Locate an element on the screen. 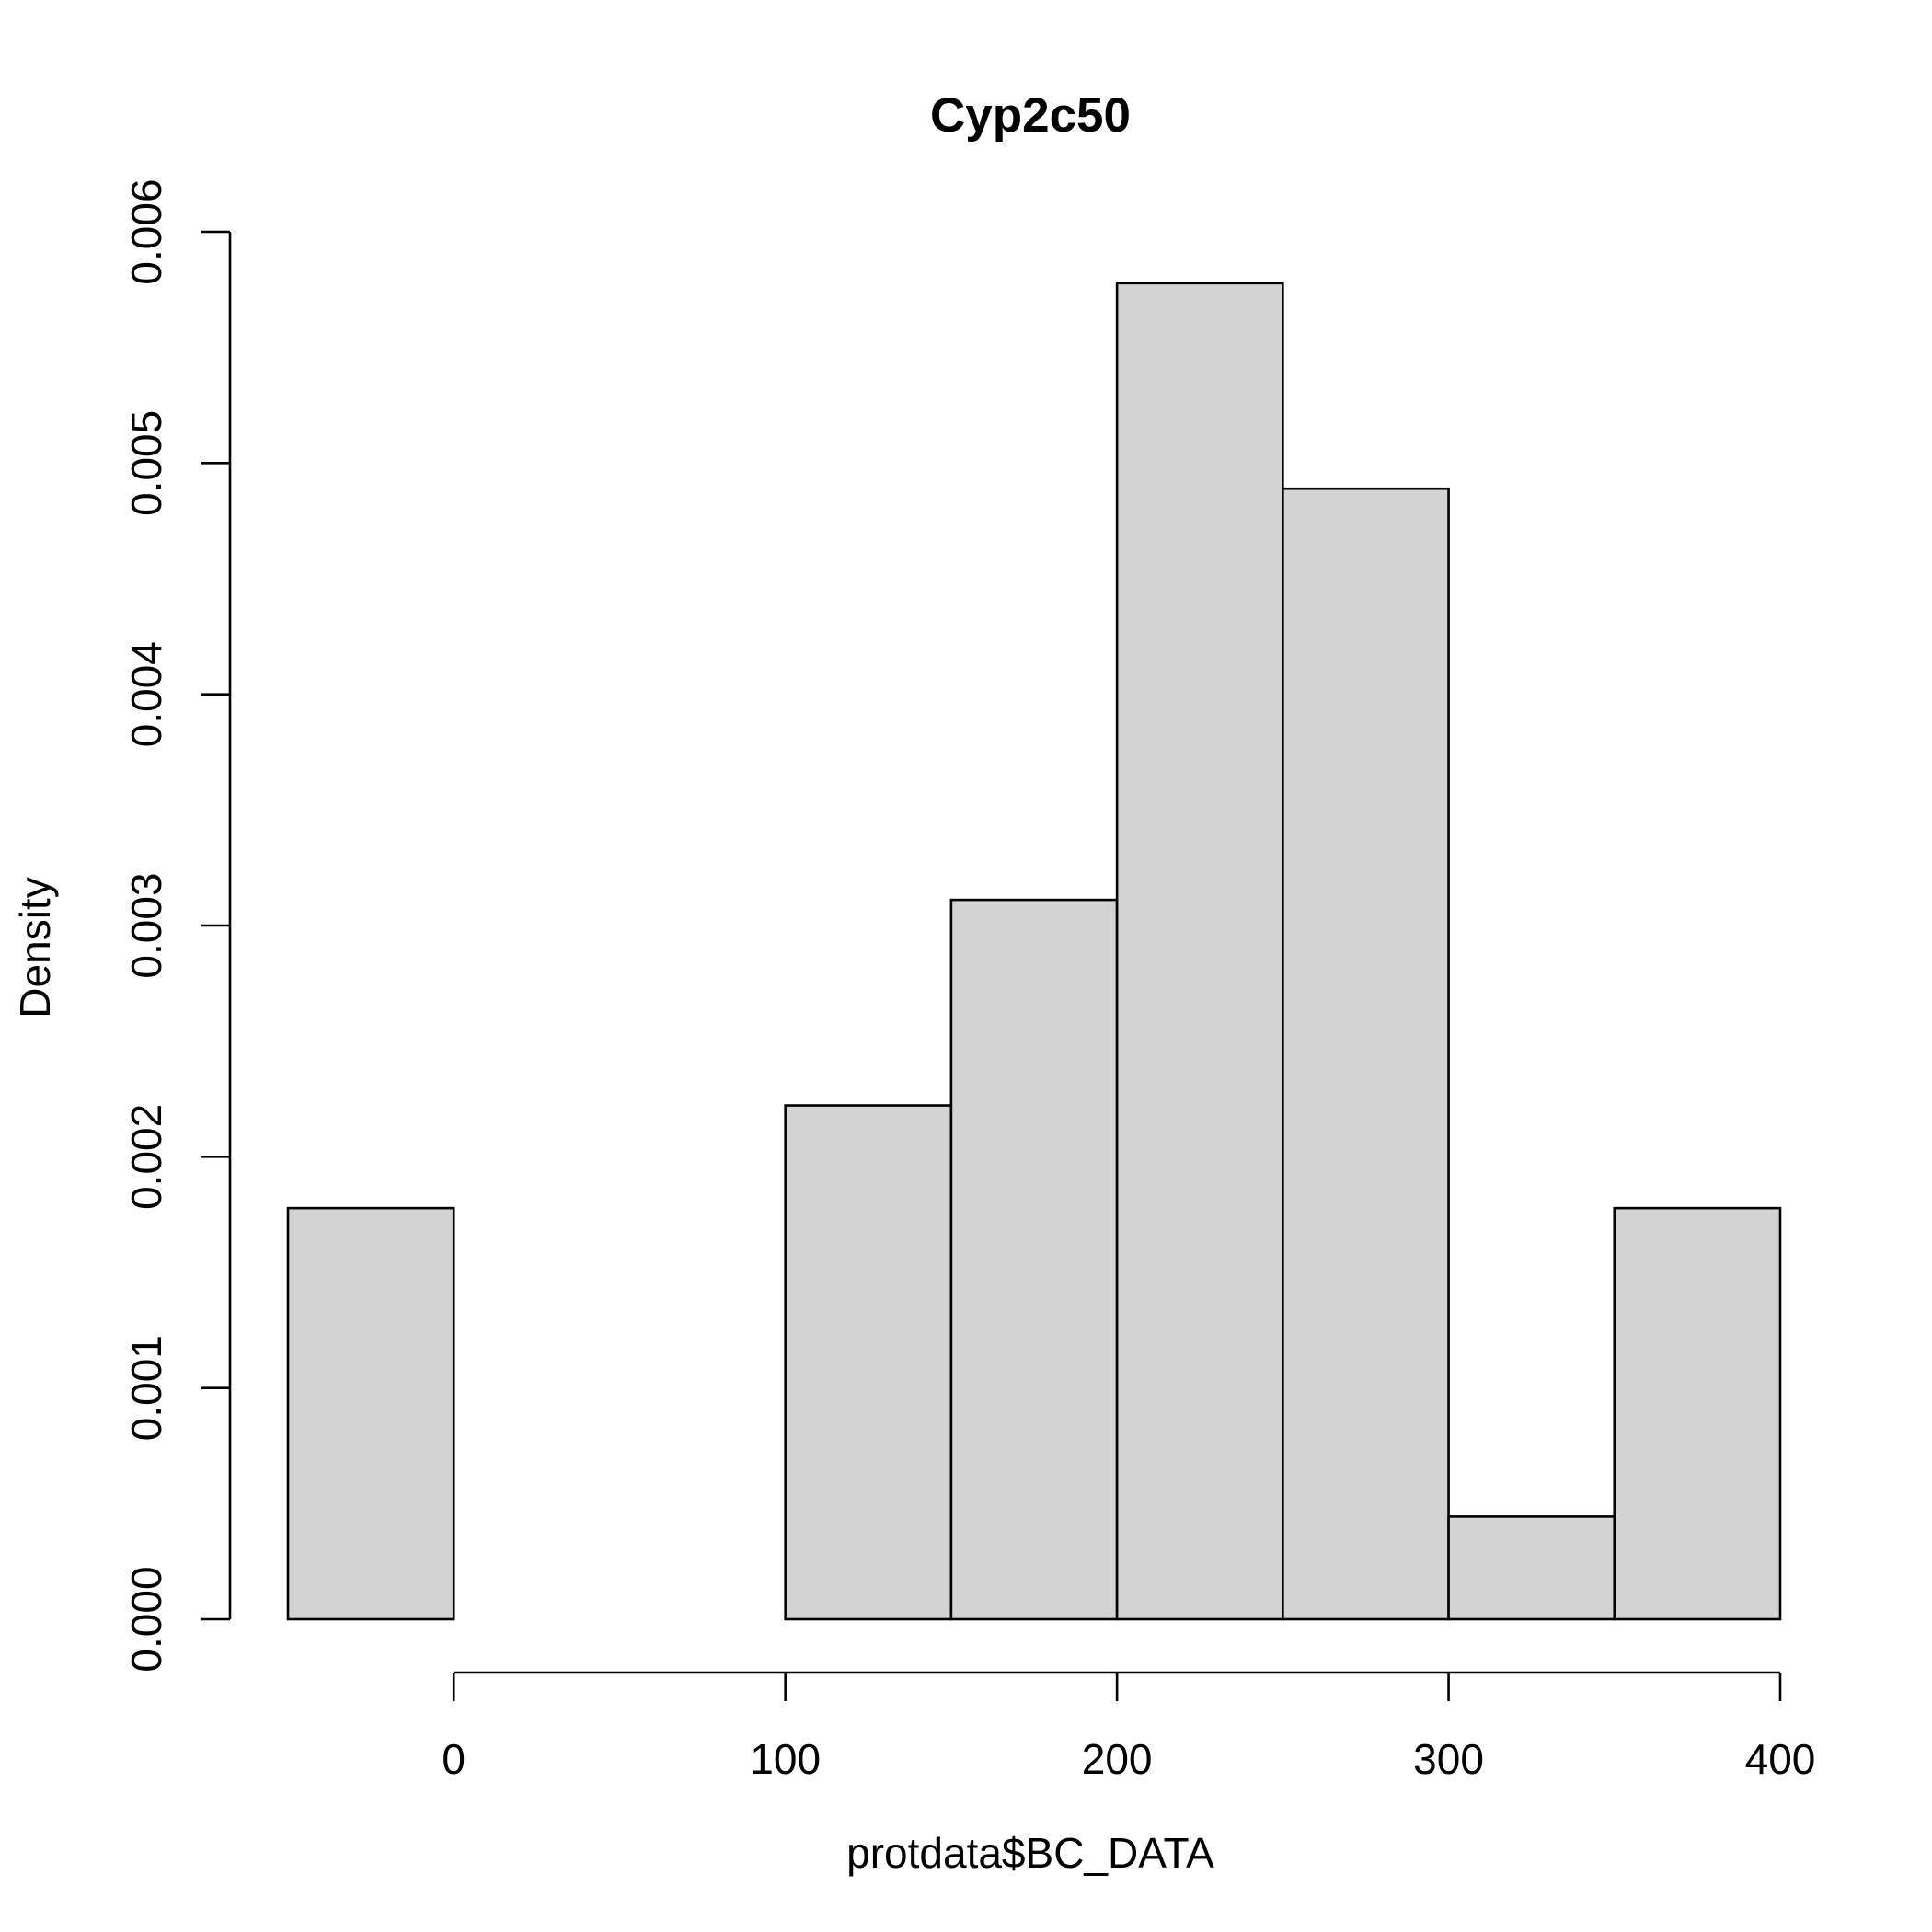  x-tick-label-1: 100 is located at coordinates (785, 1759).